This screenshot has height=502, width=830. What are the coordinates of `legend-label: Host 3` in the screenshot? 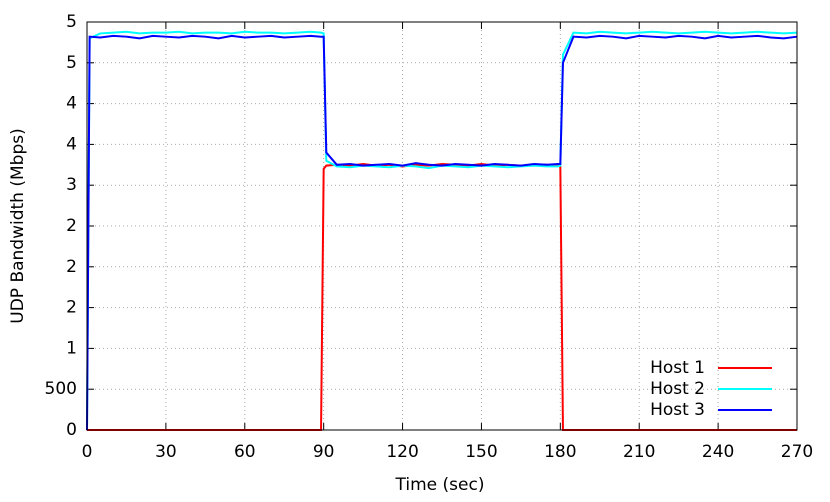 It's located at (677, 410).